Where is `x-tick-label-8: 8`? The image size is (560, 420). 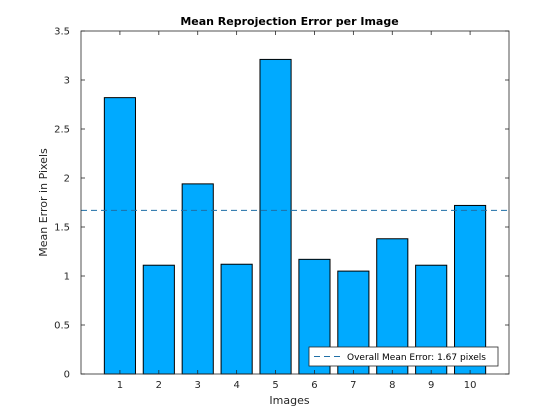
x-tick-label-8: 8 is located at coordinates (392, 385).